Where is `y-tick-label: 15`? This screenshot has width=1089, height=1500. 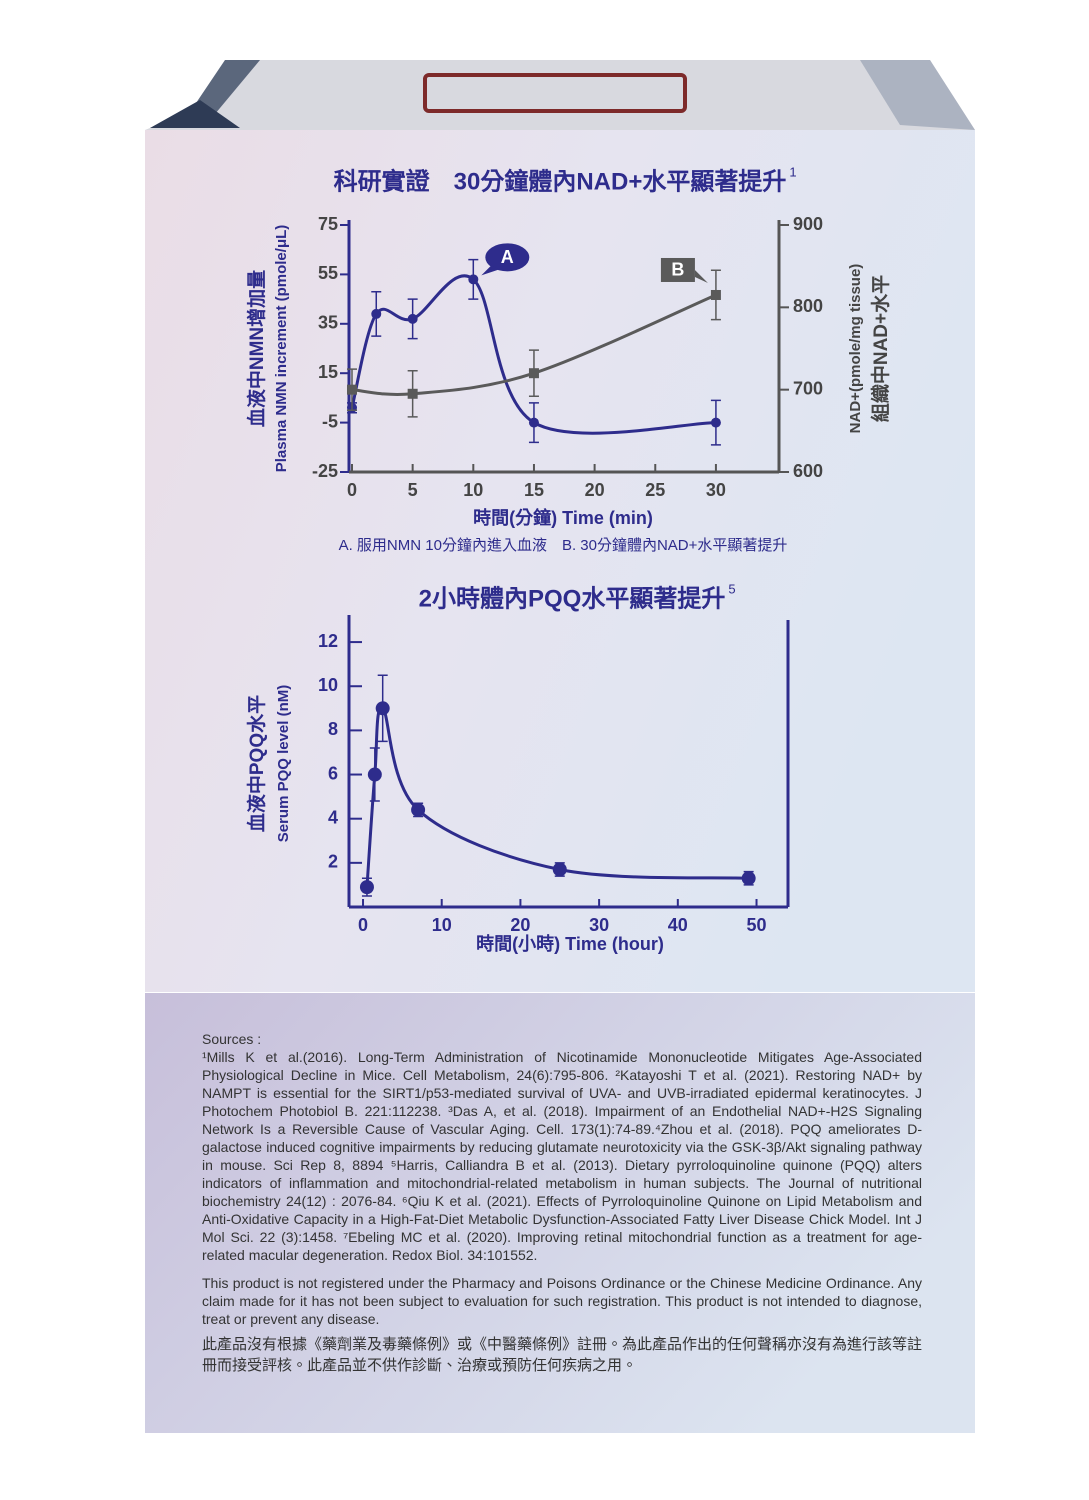
y-tick-label: 15 is located at coordinates (328, 372).